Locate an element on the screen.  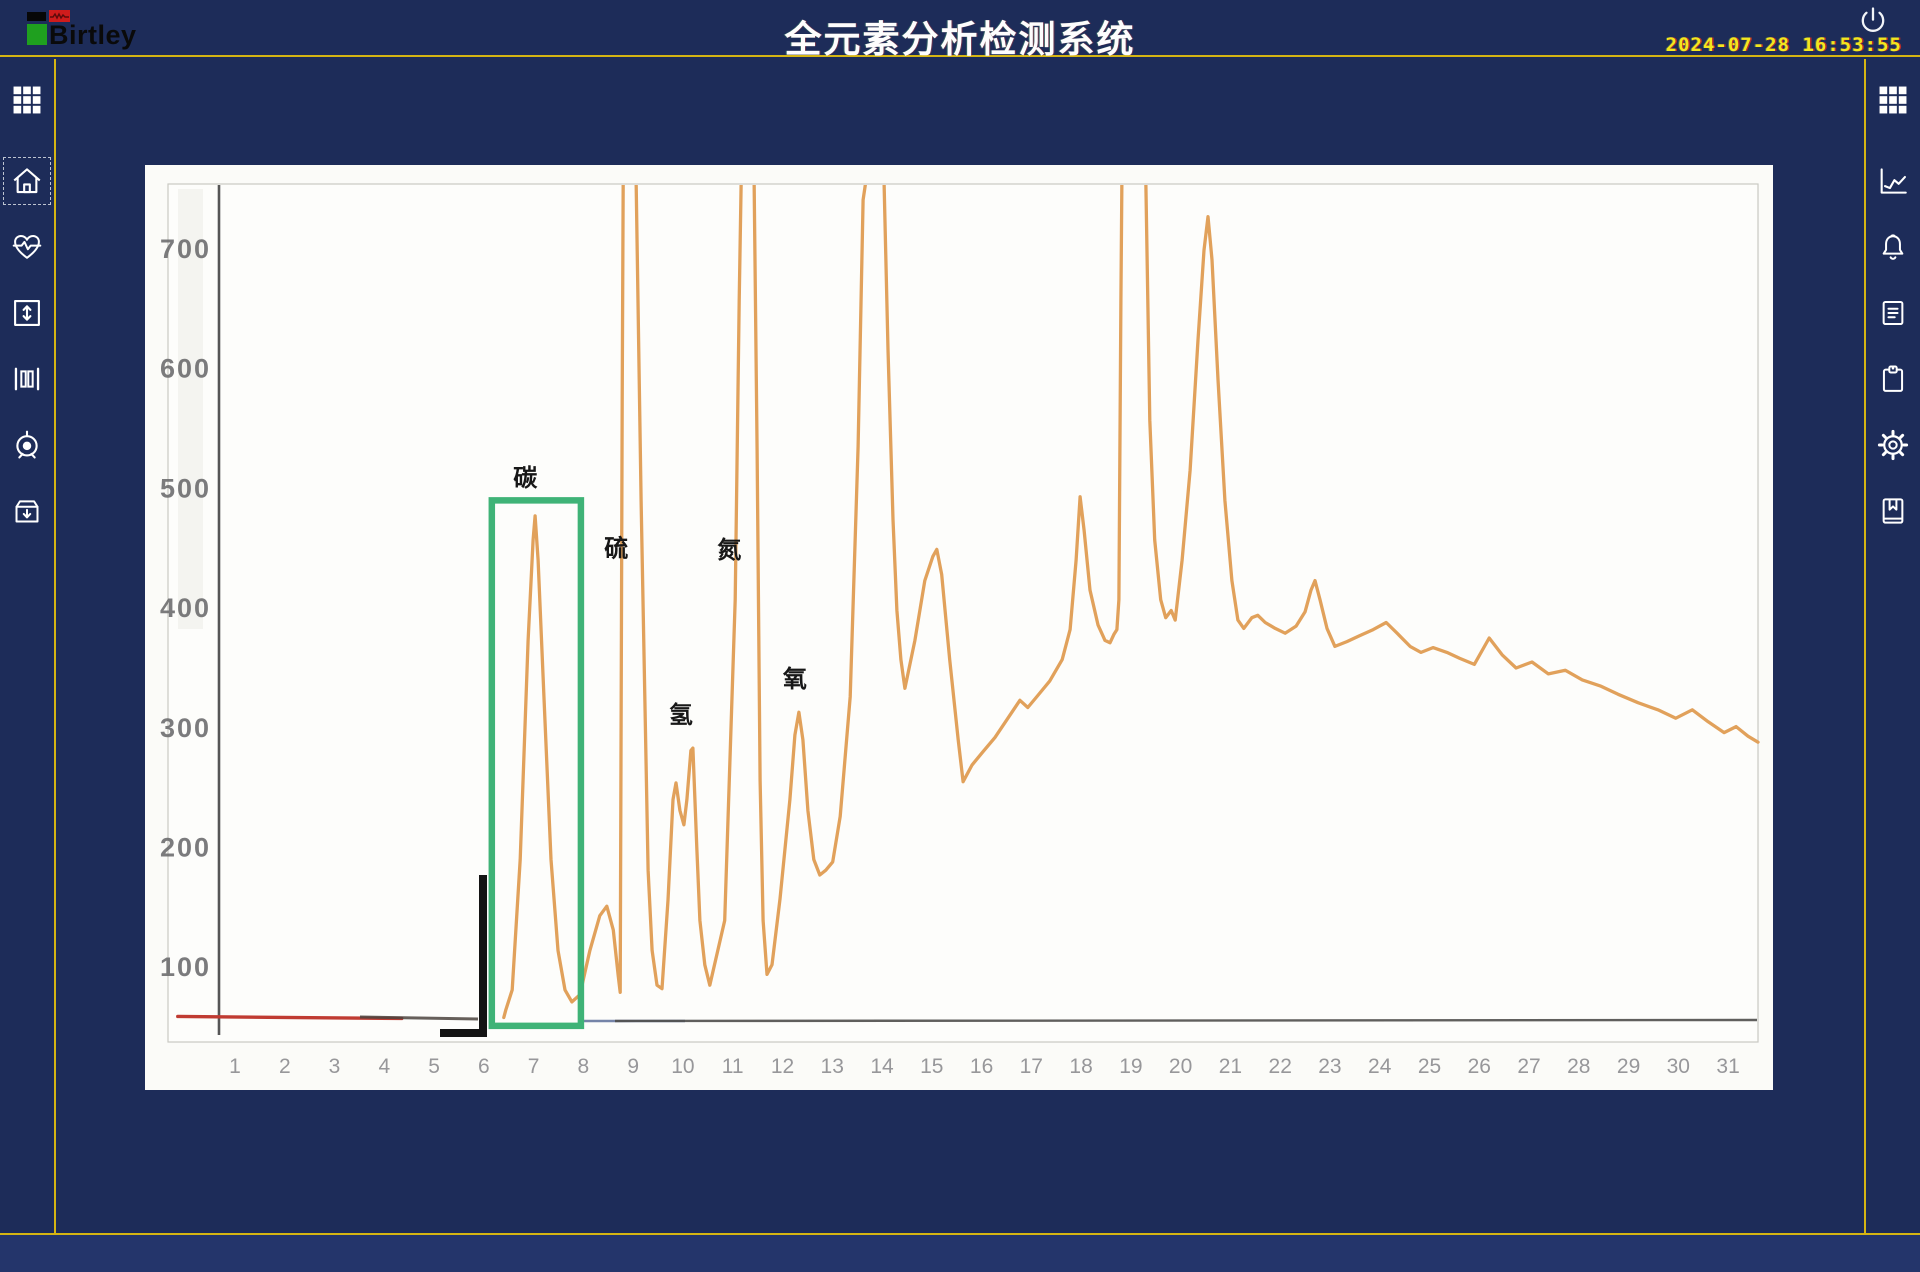
x-tick-label: 1 is located at coordinates (235, 1066).